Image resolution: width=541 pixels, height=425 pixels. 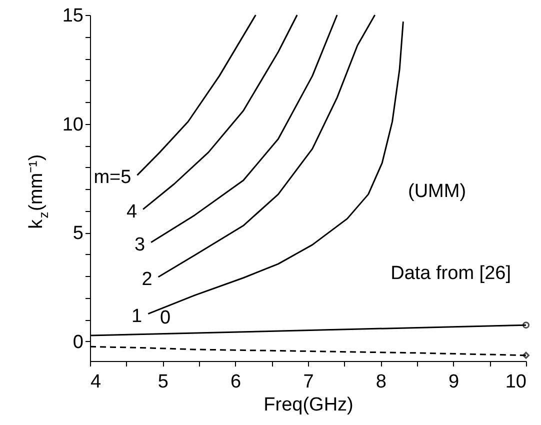 What do you see at coordinates (454, 382) in the screenshot?
I see `x-tick-label: 9` at bounding box center [454, 382].